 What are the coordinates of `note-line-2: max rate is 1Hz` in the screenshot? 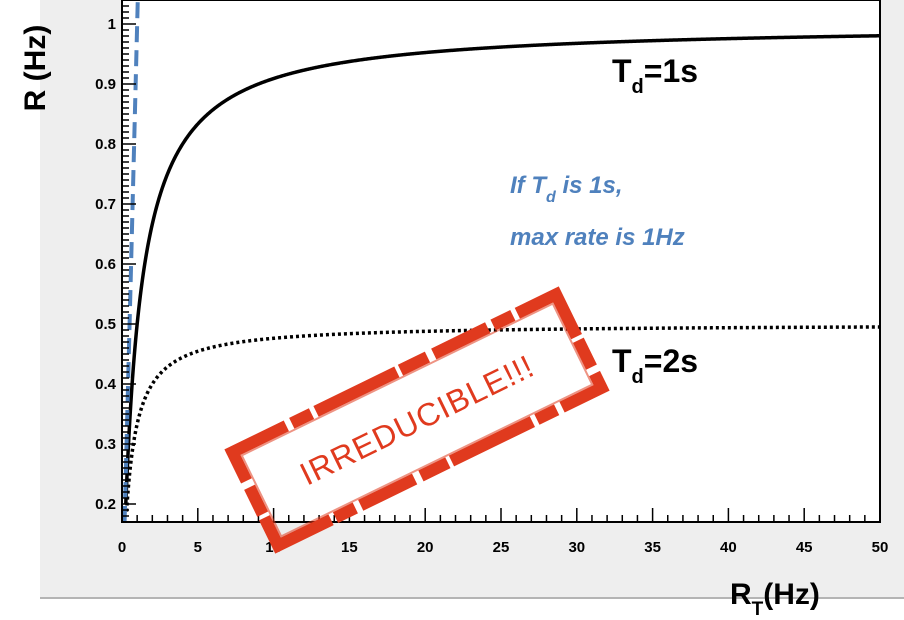 It's located at (597, 237).